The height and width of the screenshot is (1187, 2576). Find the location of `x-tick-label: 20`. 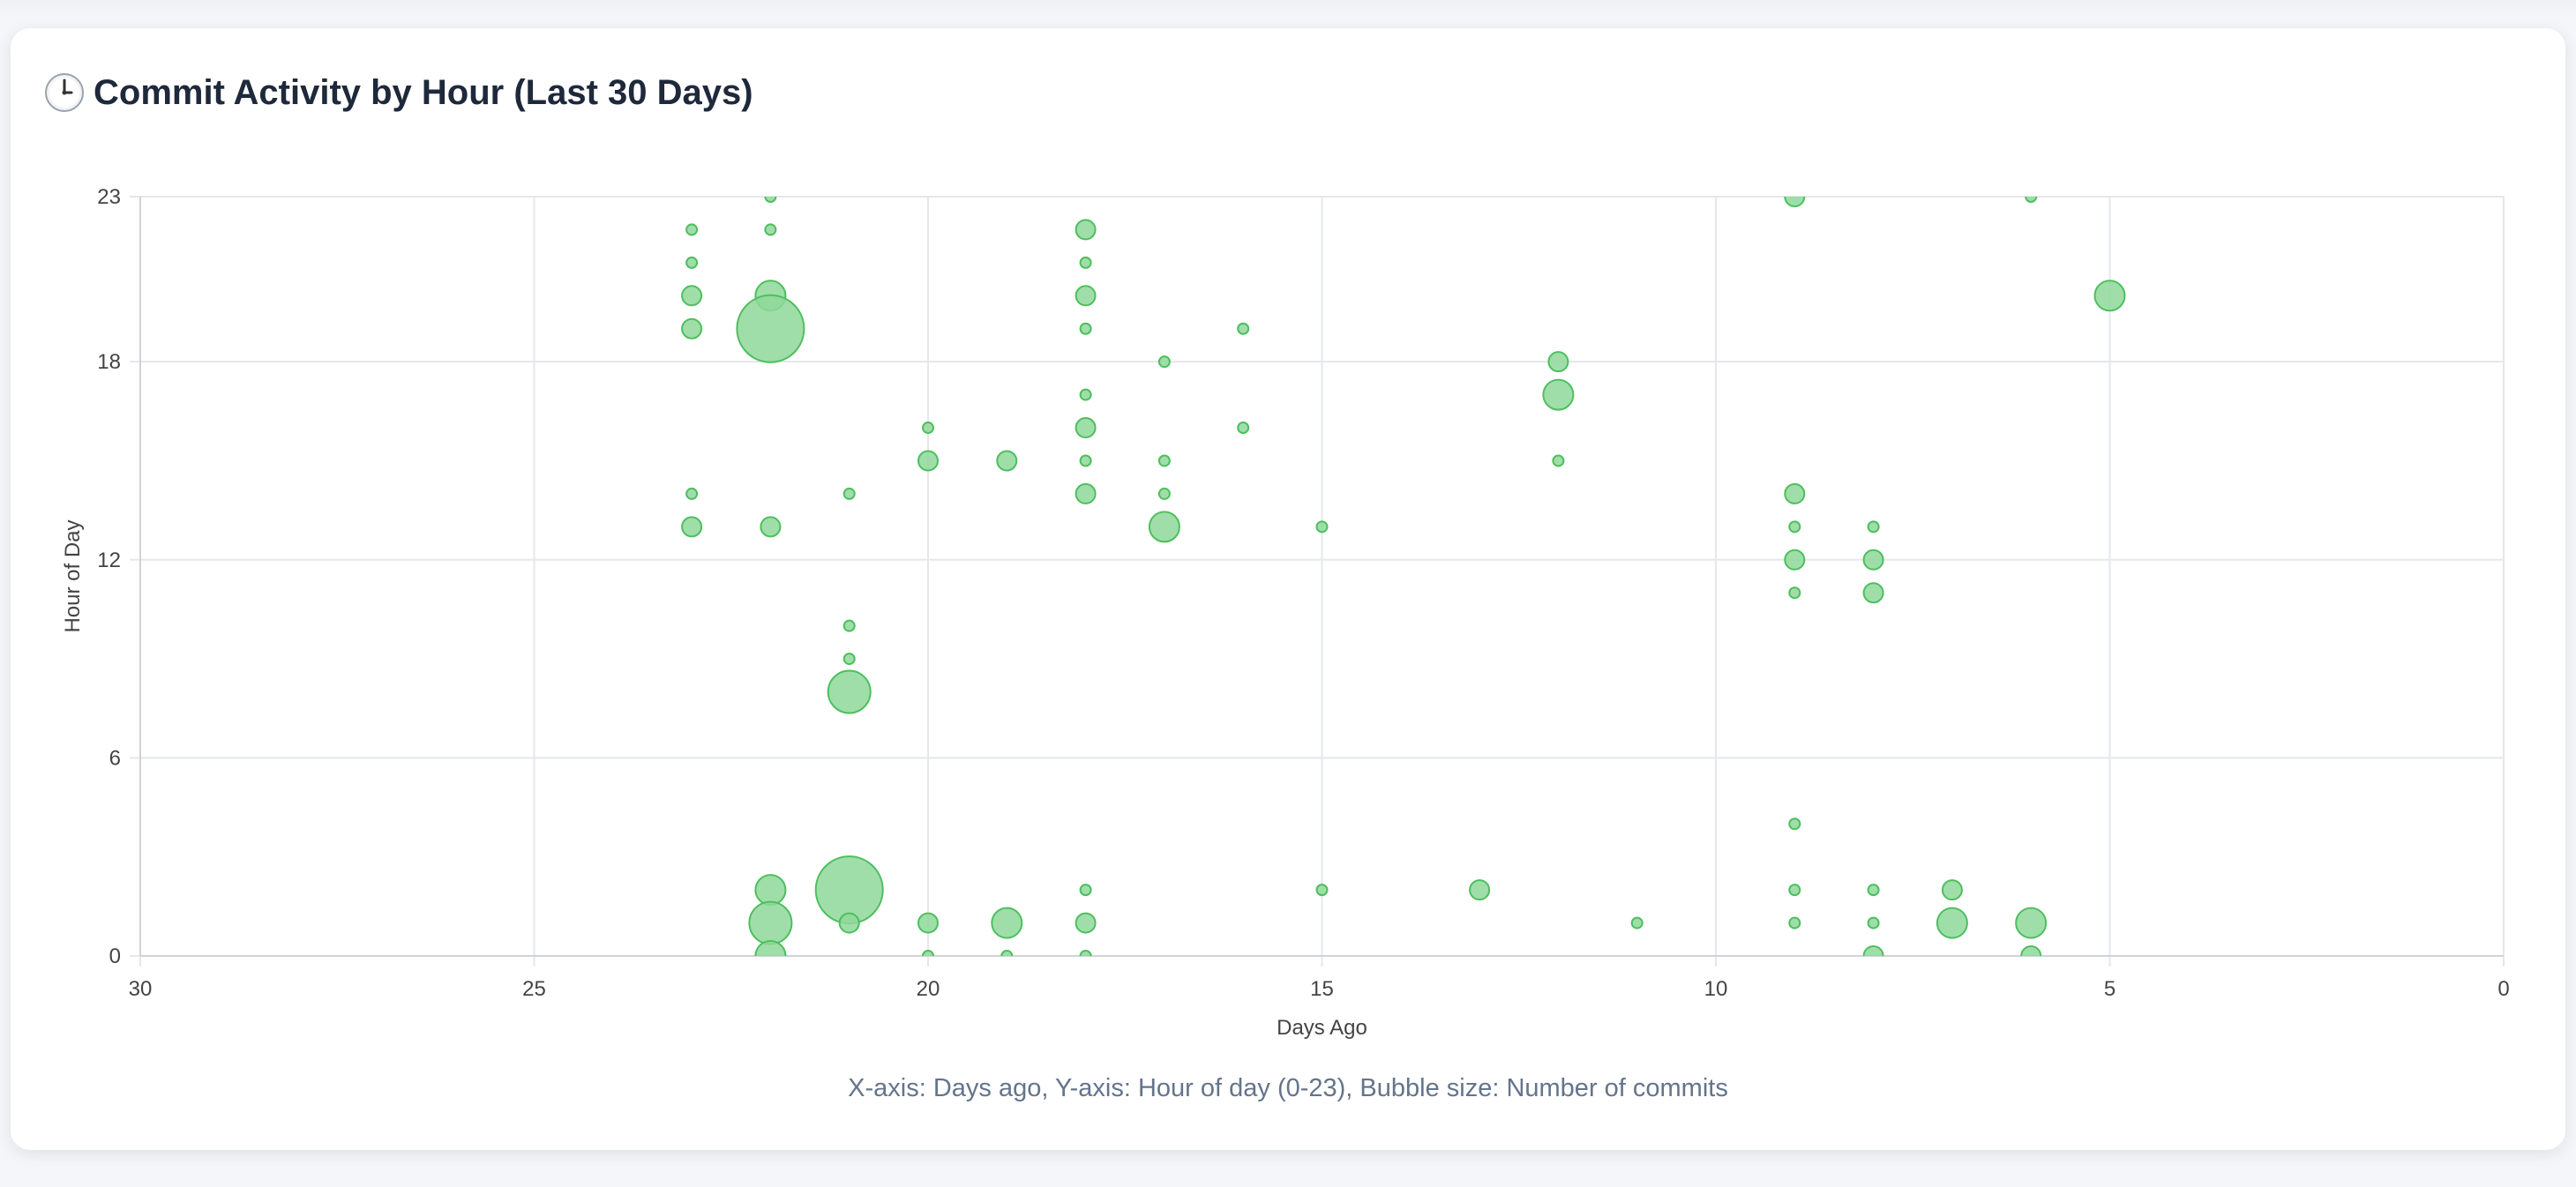

x-tick-label: 20 is located at coordinates (928, 989).